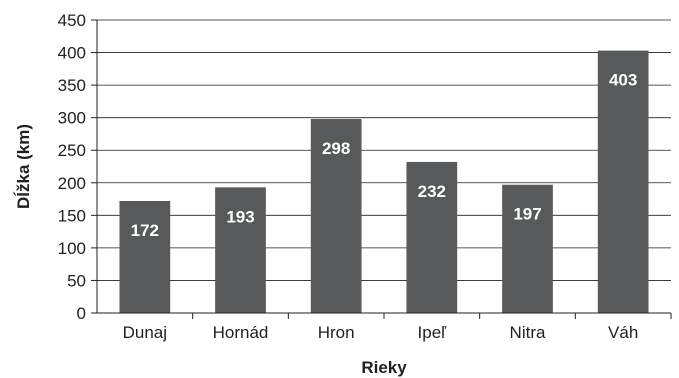 Image resolution: width=679 pixels, height=378 pixels. What do you see at coordinates (72, 53) in the screenshot?
I see `y-tick-label: 400` at bounding box center [72, 53].